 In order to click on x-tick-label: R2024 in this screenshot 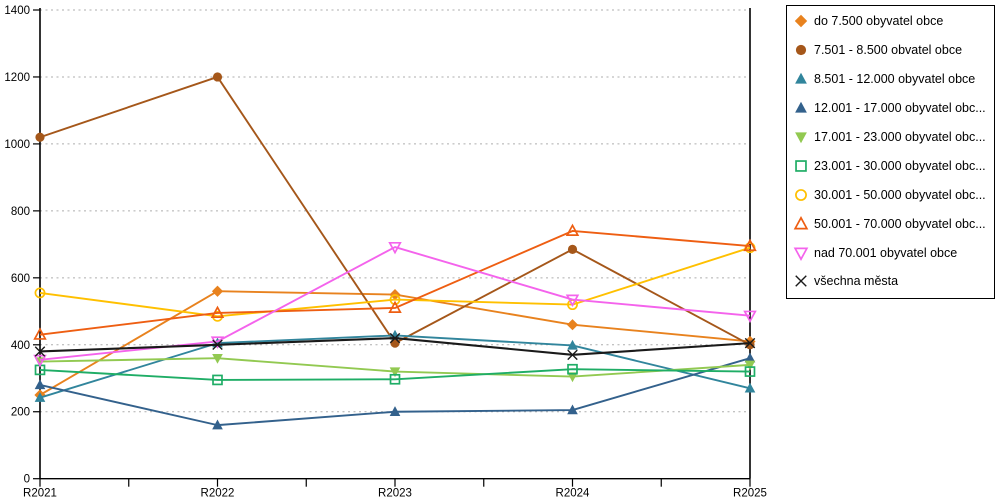, I will do `click(573, 494)`.